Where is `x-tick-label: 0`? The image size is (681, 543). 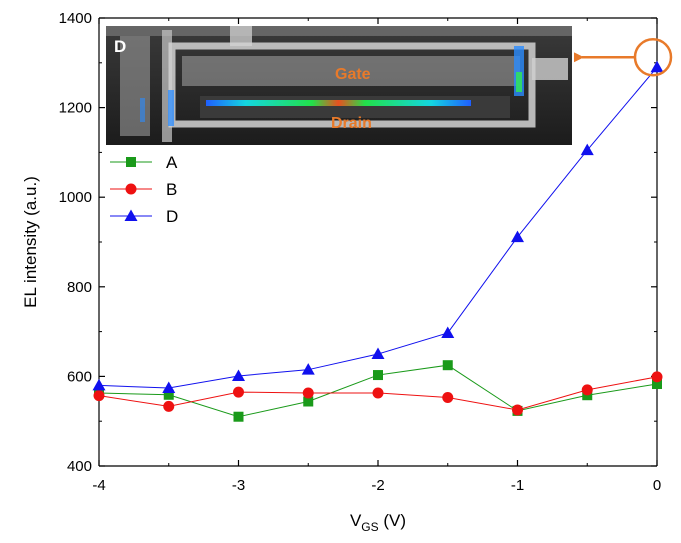 x-tick-label: 0 is located at coordinates (657, 485).